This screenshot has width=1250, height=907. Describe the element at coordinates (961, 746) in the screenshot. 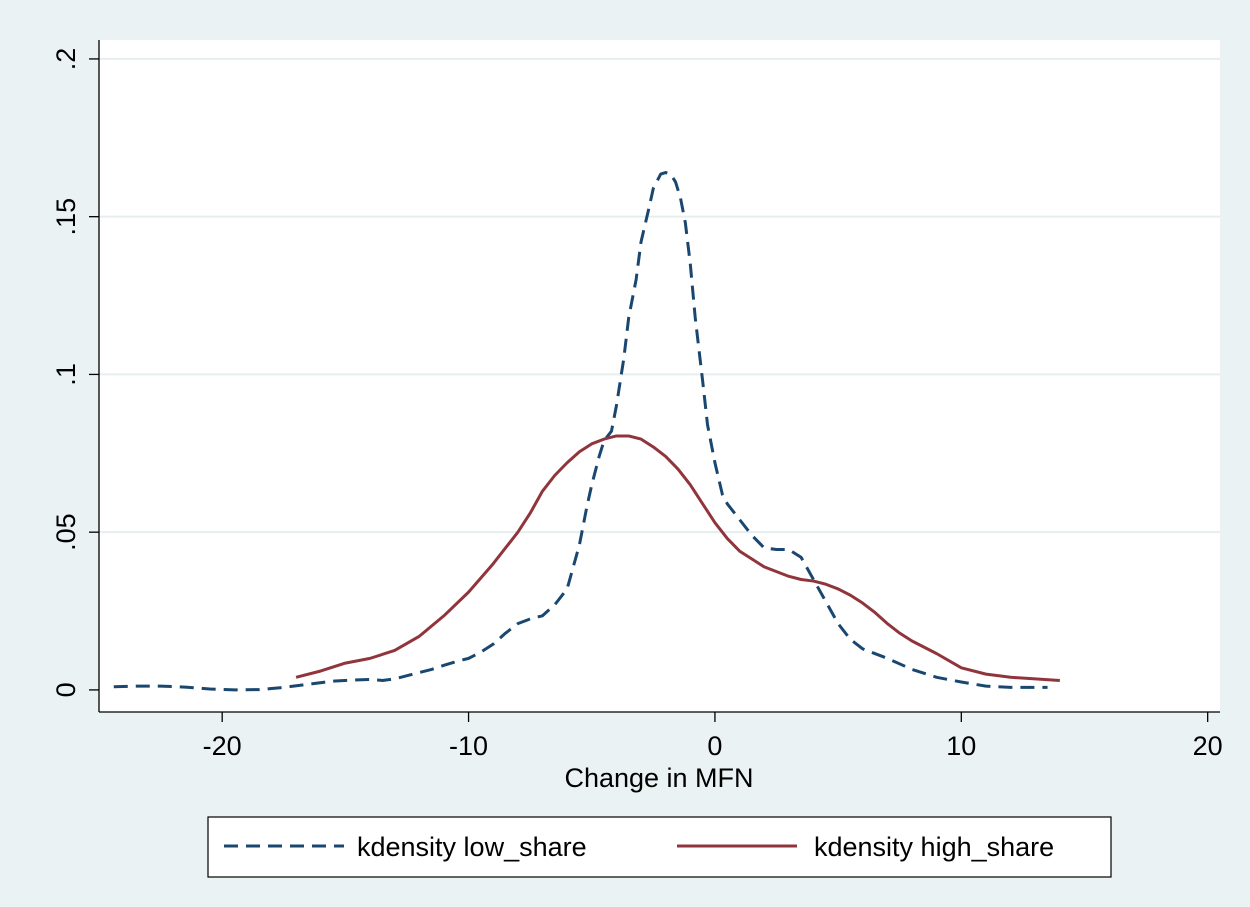

I see `x-tick-label: 10` at that location.